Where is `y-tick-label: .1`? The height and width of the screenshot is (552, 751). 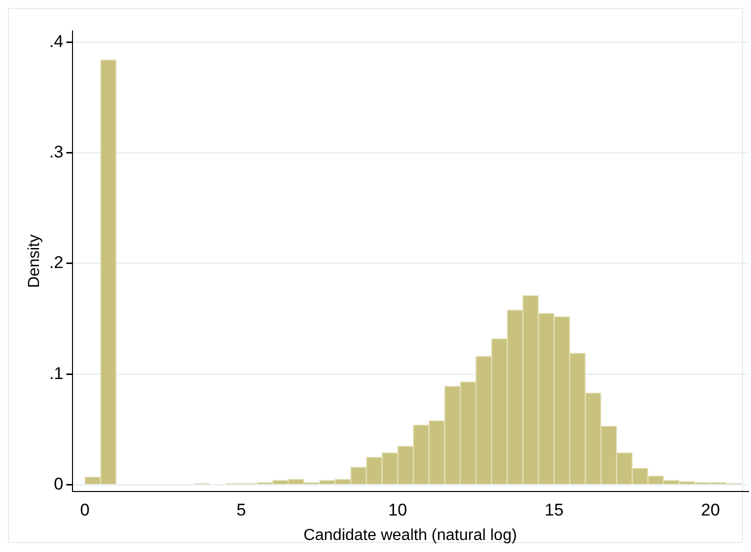 y-tick-label: .1 is located at coordinates (56, 373).